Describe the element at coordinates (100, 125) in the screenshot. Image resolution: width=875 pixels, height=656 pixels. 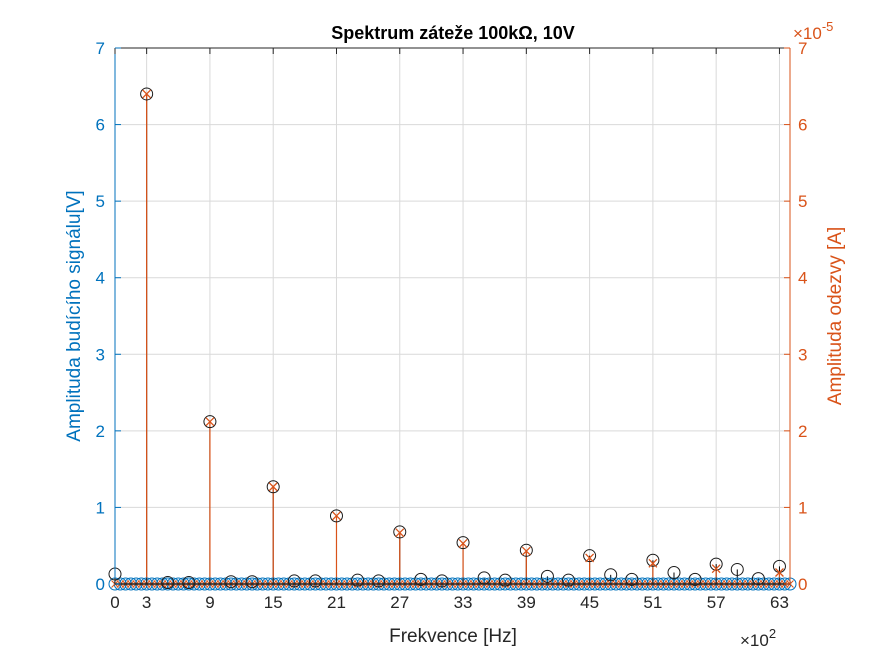
I see `y-left-tick-label: 6` at that location.